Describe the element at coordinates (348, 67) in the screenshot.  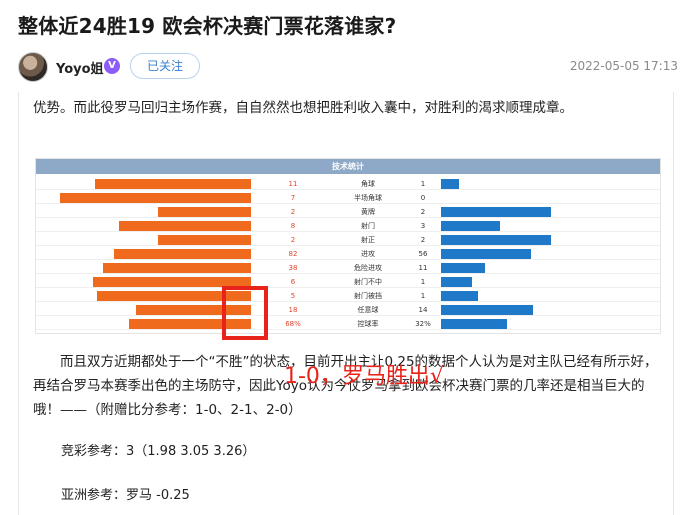
I see `author-row: Yoyo姐 V 已关注 2022-05-05 17:13` at that location.